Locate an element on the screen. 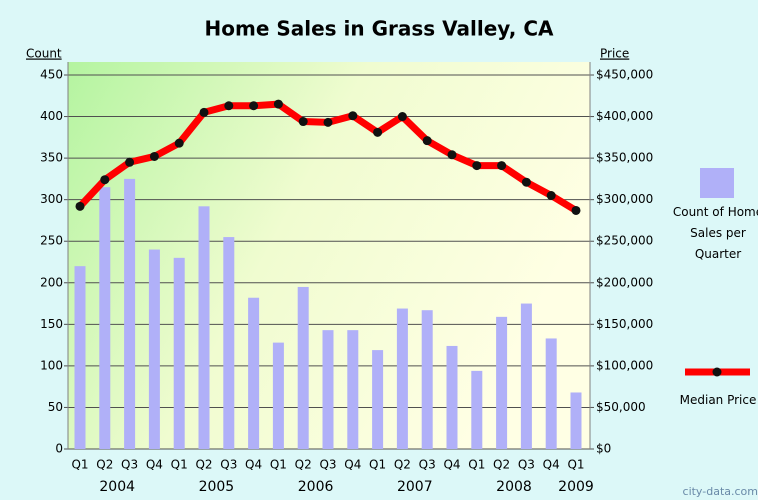  legend-label: Median Price is located at coordinates (718, 400).